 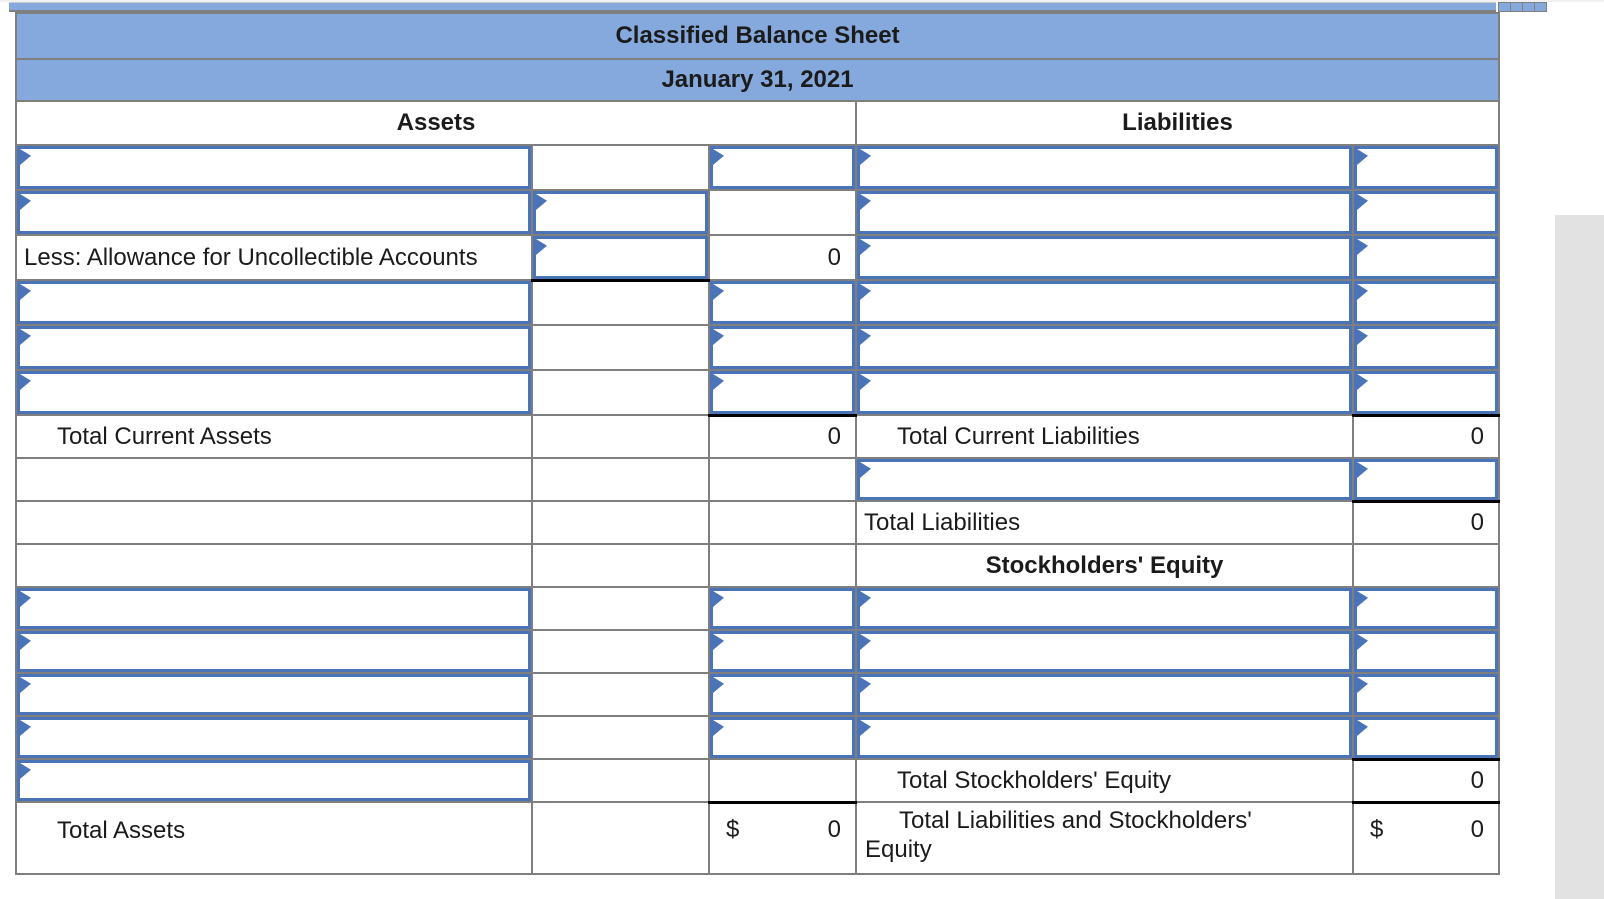 What do you see at coordinates (1426, 522) in the screenshot?
I see `total-liabilities-value: 0` at bounding box center [1426, 522].